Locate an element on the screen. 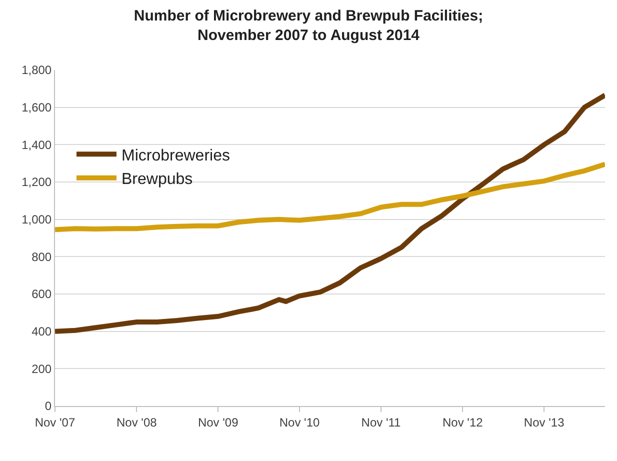 Image resolution: width=617 pixels, height=461 pixels. y-tick-label: 0 is located at coordinates (48, 406).